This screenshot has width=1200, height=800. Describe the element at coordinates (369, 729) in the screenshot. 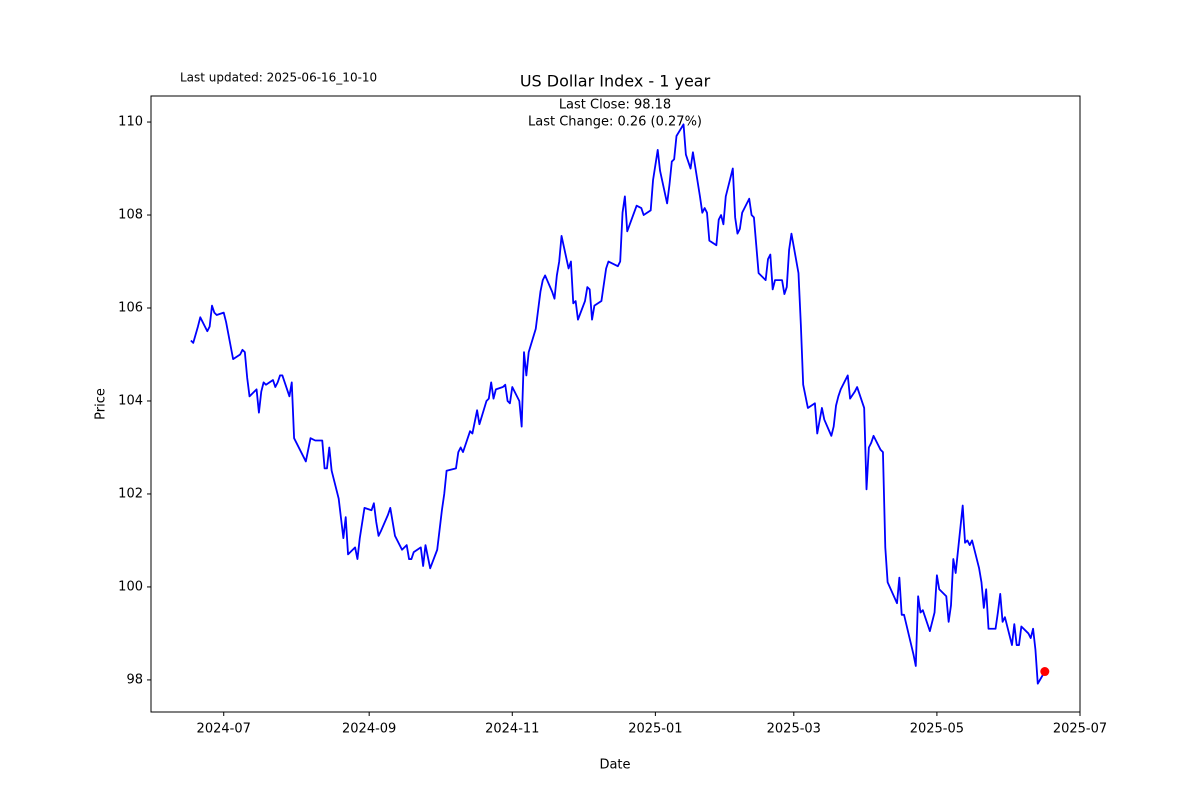

I see `x-tick-label: 2024-09` at that location.